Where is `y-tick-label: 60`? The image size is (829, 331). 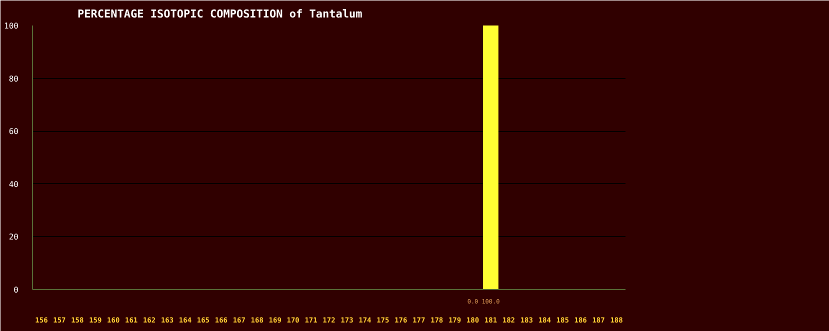
y-tick-label: 60 is located at coordinates (13, 131).